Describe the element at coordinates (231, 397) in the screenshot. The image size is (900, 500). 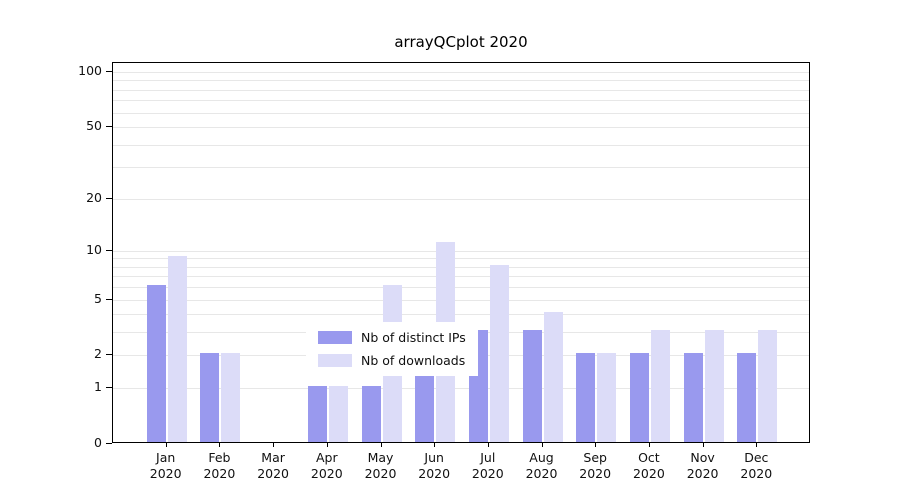
I see `bar-downloads-feb` at that location.